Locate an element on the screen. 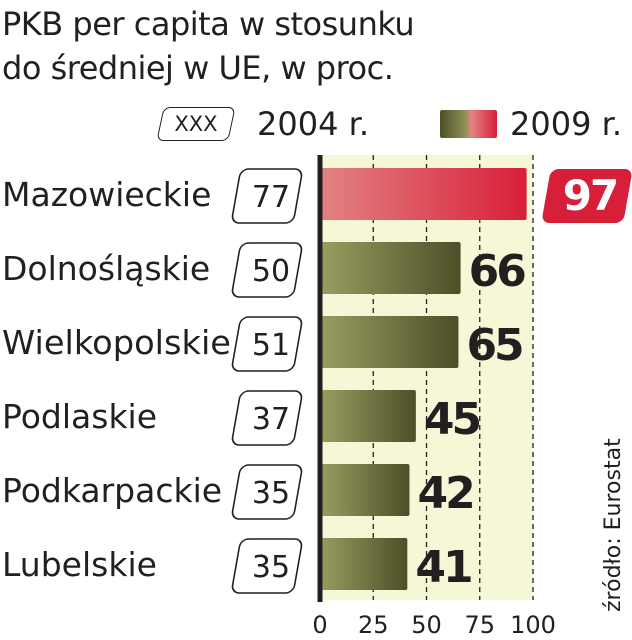 Image resolution: width=632 pixels, height=640 pixels. legend-2004-sample-text: XXX is located at coordinates (196, 124).